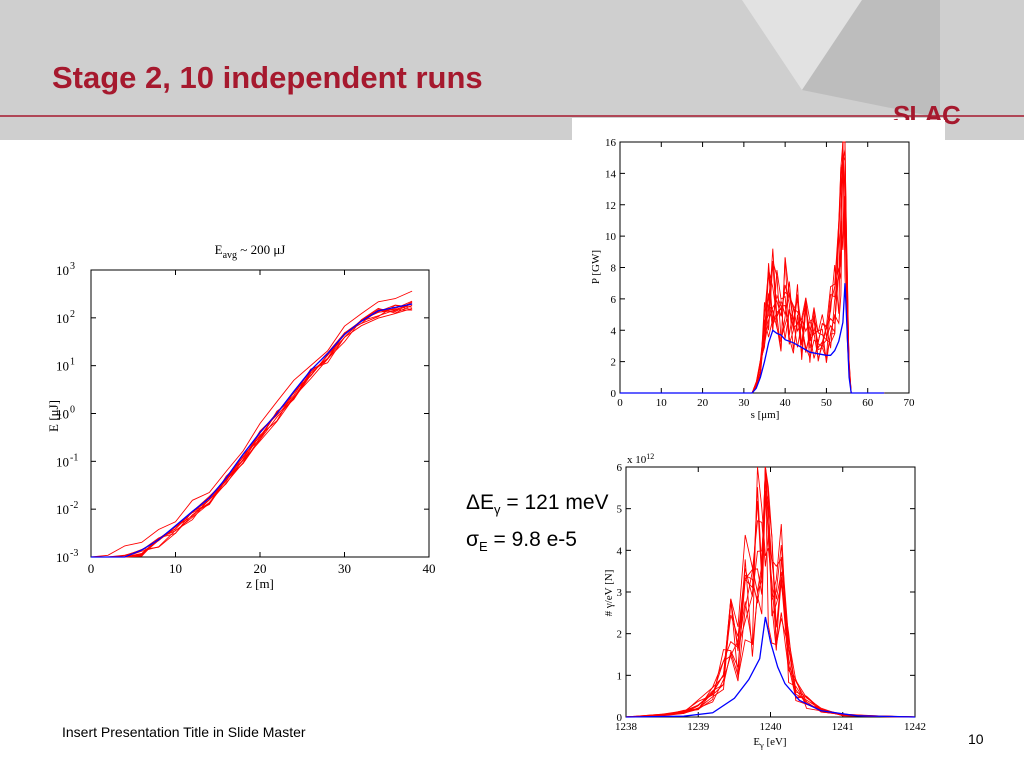  Describe the element at coordinates (640, 459) in the screenshot. I see `spectrum-scale-label: x 1012` at that location.